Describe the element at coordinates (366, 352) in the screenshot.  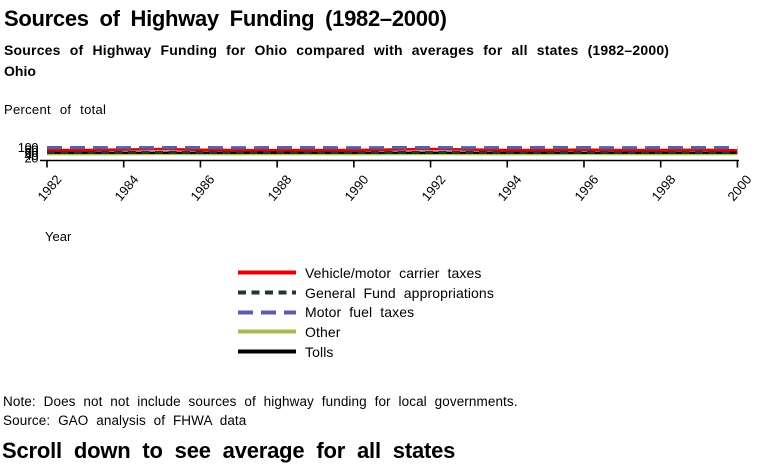
I see `legend-item: Tolls` at that location.